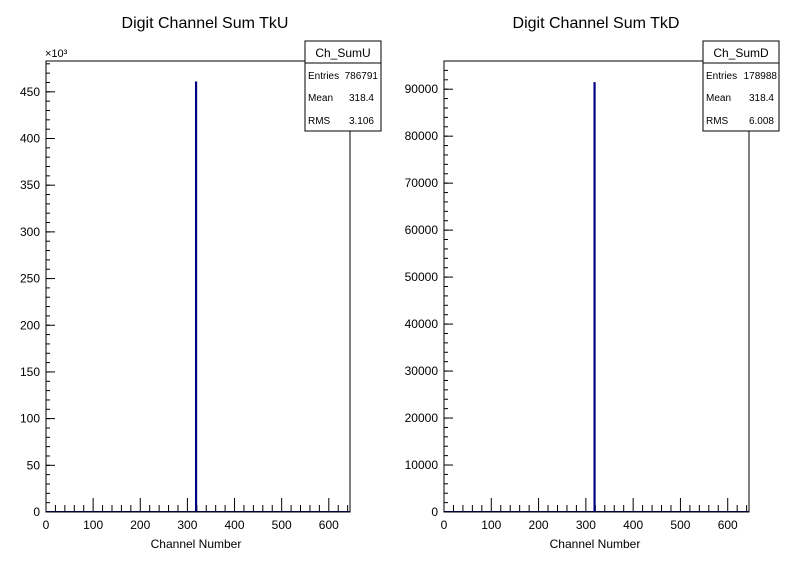 Image resolution: width=796 pixels, height=574 pixels. What do you see at coordinates (205, 23) in the screenshot?
I see `chart-title: Digit Channel Sum TkU` at bounding box center [205, 23].